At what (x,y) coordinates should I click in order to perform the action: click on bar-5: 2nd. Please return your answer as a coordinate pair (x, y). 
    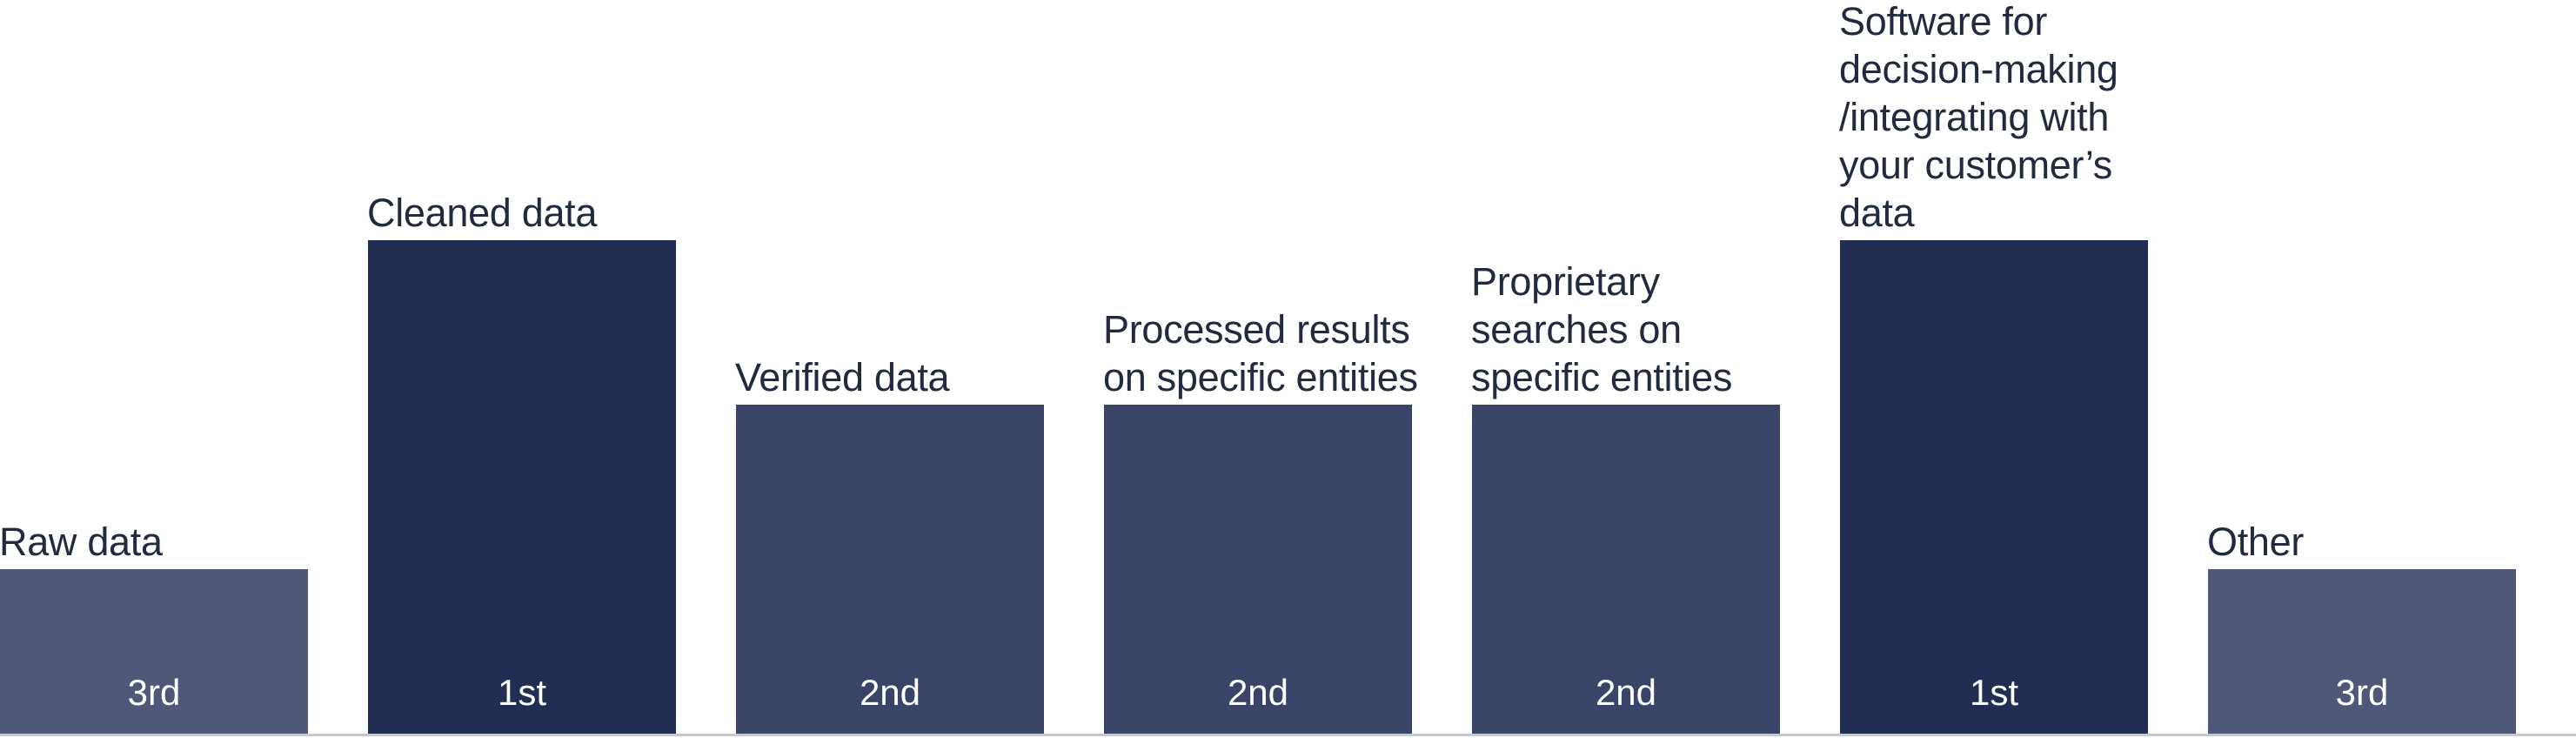
    Looking at the image, I should click on (1626, 569).